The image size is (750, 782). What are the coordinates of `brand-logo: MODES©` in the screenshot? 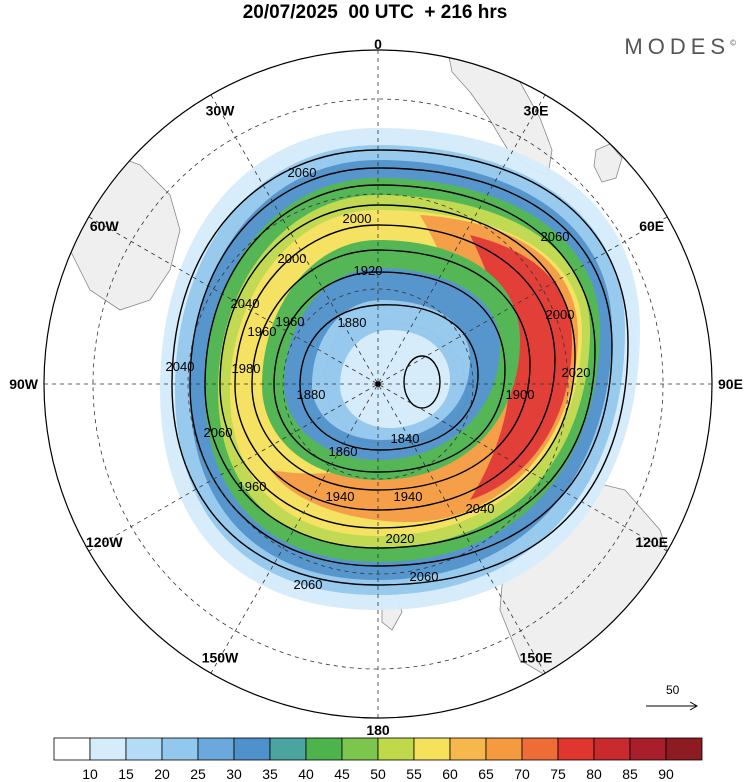 It's located at (680, 47).